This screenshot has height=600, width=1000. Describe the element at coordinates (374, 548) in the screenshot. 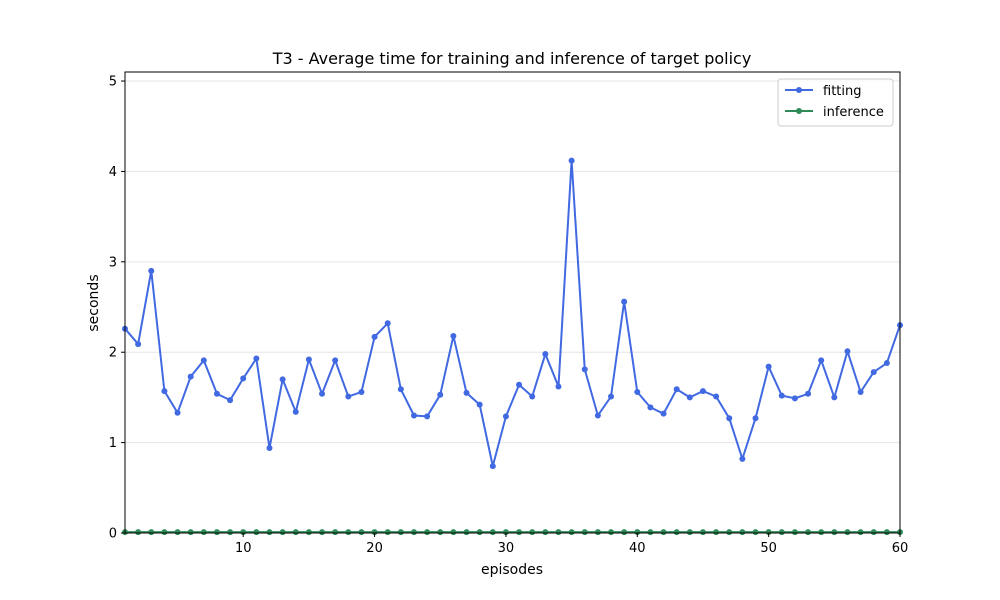

I see `x-tick-label: 20` at that location.